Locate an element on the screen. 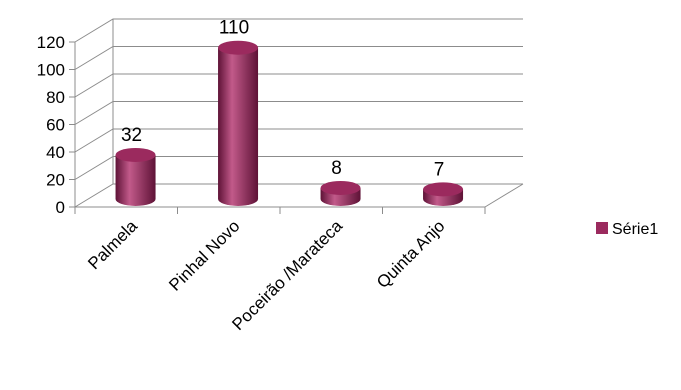 Image resolution: width=681 pixels, height=390 pixels. y-axis-ticks: 0 20 40 60 80 100 120 is located at coordinates (56, 125).